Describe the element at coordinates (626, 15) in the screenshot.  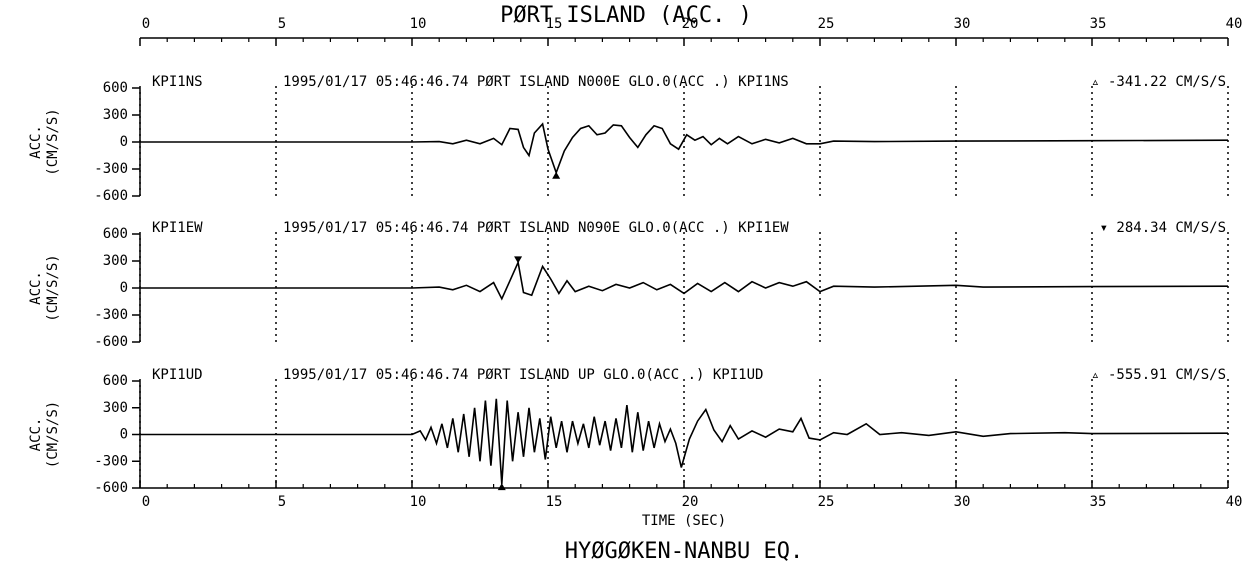
I see `figure-title: PØRT ISLAND (ACC. )` at that location.